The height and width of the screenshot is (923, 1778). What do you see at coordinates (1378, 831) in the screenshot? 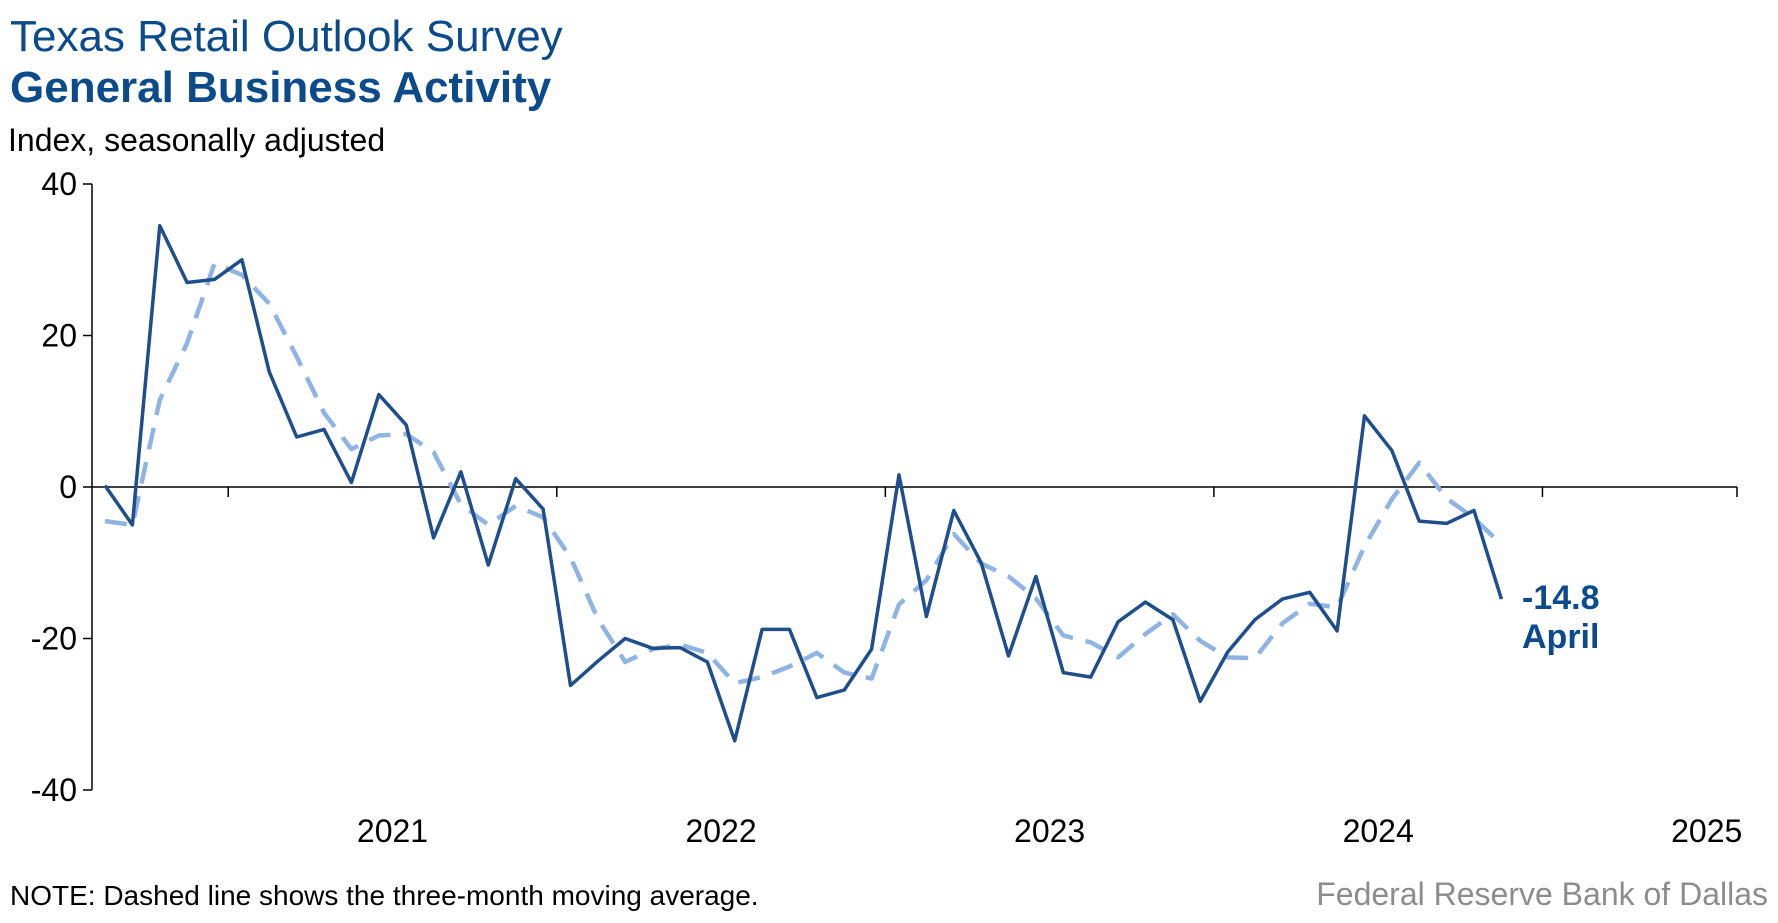
I see `x-tick-label: 2024` at bounding box center [1378, 831].